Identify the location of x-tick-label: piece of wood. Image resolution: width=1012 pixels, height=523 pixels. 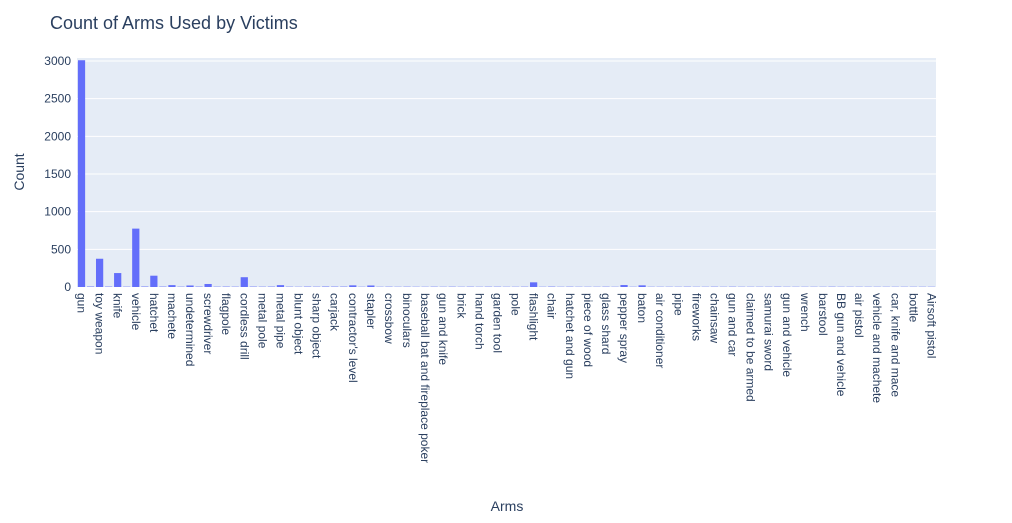
(588, 330).